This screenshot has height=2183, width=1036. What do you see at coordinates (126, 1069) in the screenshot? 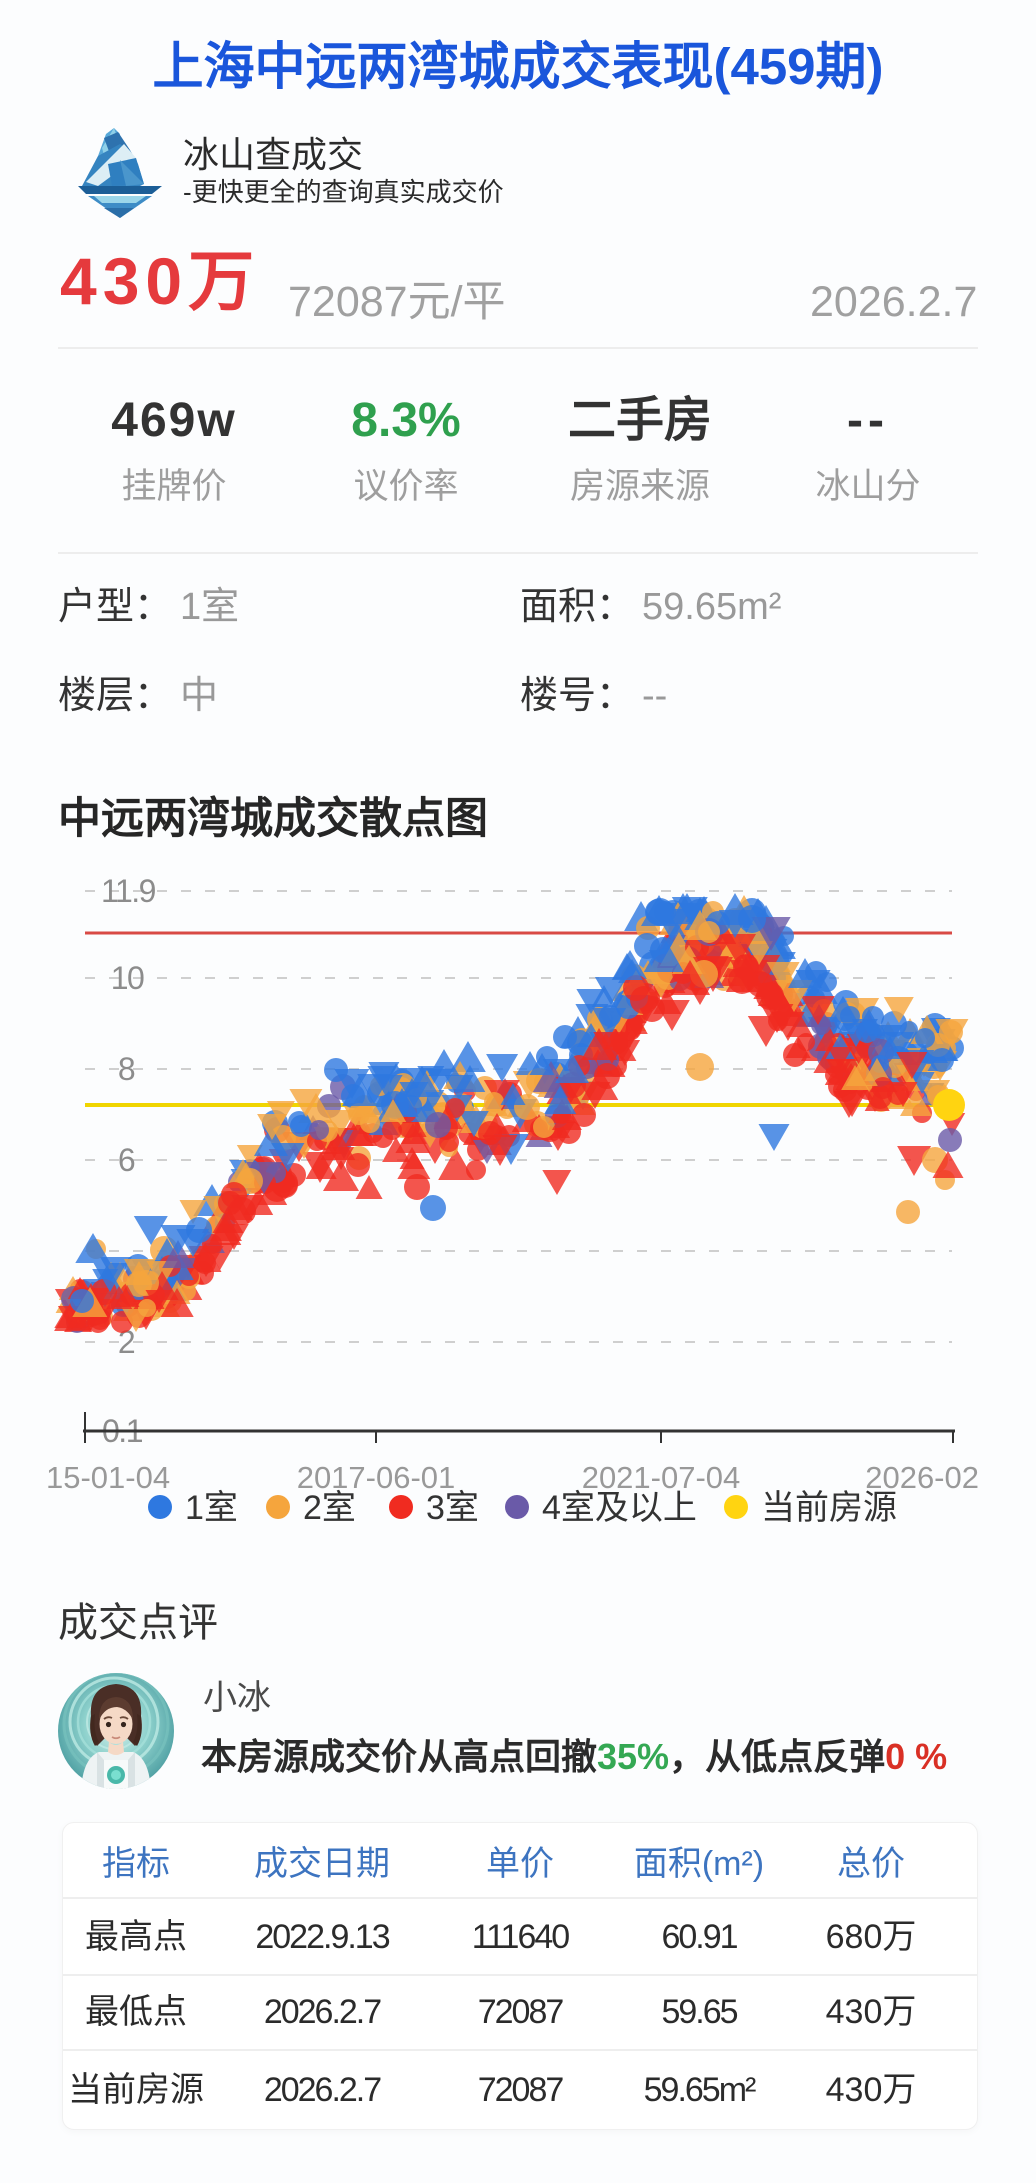
I see `svg-text: 8` at bounding box center [126, 1069].